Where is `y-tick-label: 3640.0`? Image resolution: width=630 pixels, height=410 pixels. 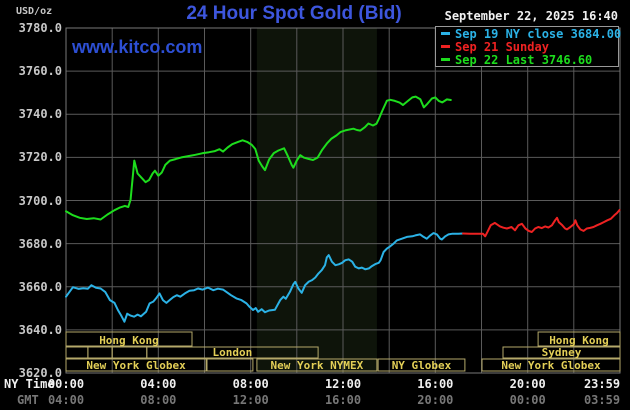 y-tick-label: 3640.0 is located at coordinates (40, 329).